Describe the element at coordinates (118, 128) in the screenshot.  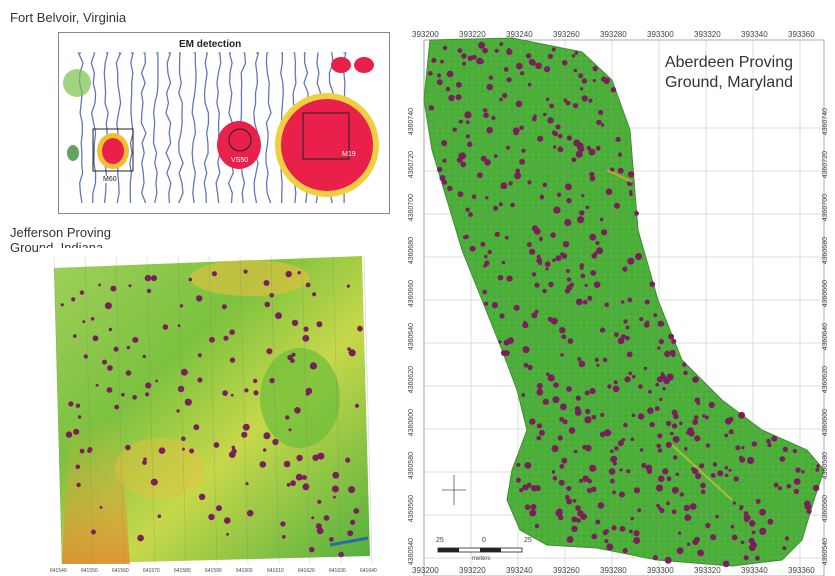
I see `survey-swath` at that location.